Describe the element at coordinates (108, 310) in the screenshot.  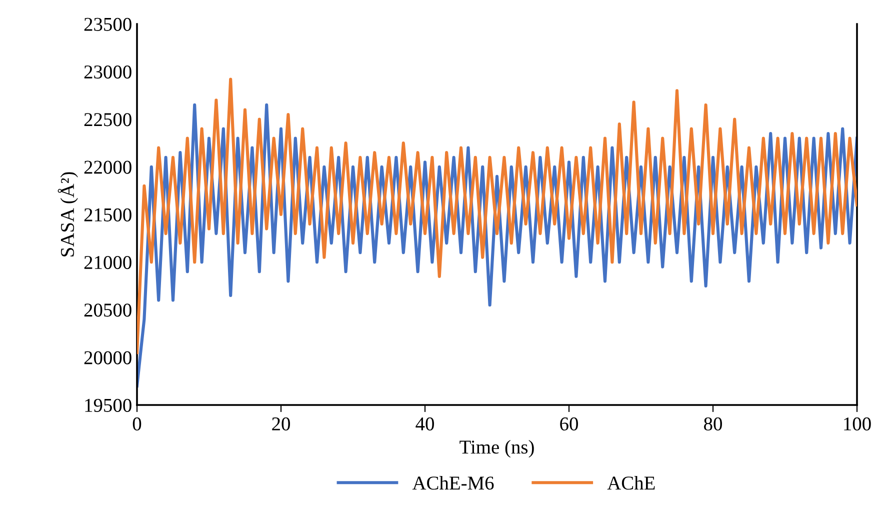
I see `y-tick-label: 20500` at that location.